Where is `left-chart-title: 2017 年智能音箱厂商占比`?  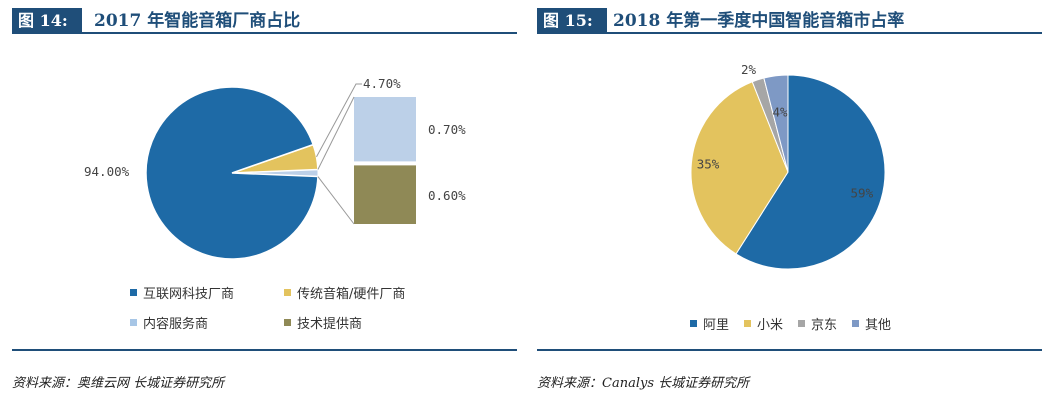
left-chart-title: 2017 年智能音箱厂商占比 is located at coordinates (197, 21).